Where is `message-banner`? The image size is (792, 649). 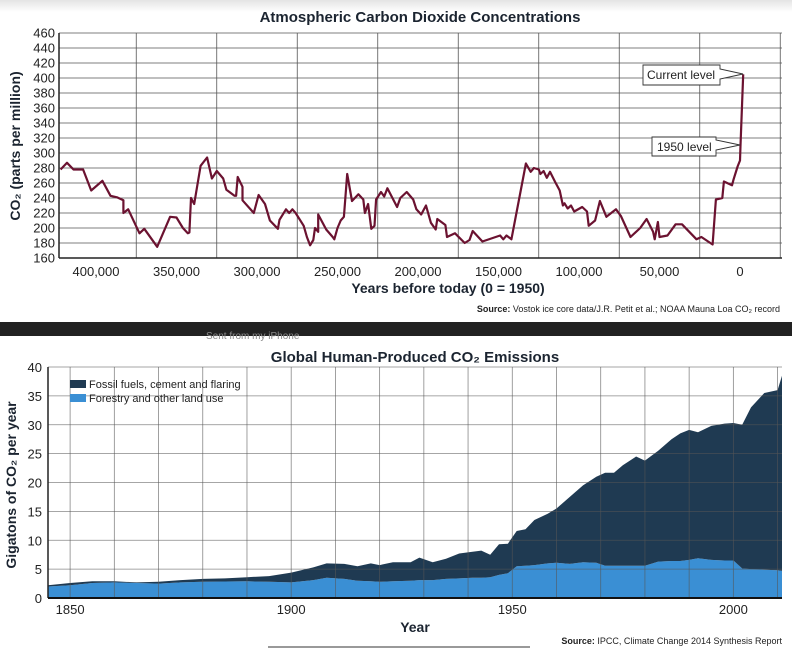
message-banner is located at coordinates (396, 329).